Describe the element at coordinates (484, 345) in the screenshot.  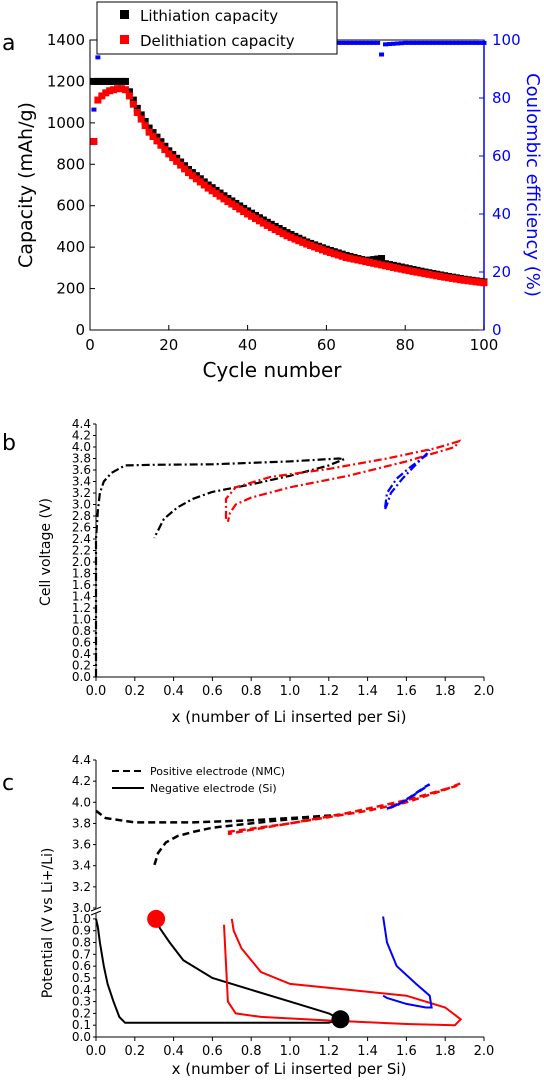
I see `x-tick-label: 100` at that location.